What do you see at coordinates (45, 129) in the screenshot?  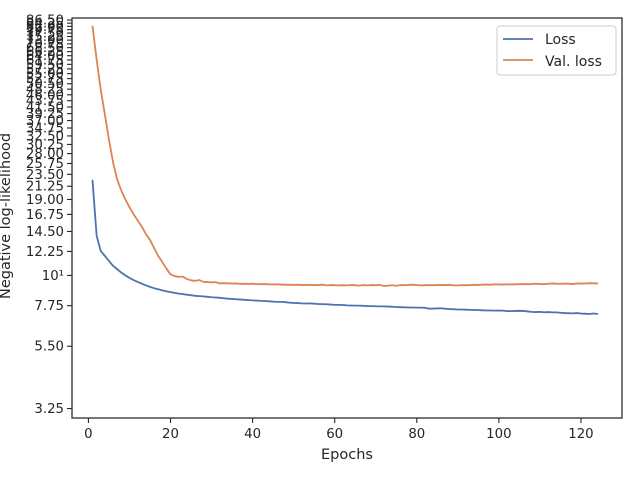 I see `y-tick-label: 34.75` at bounding box center [45, 129].